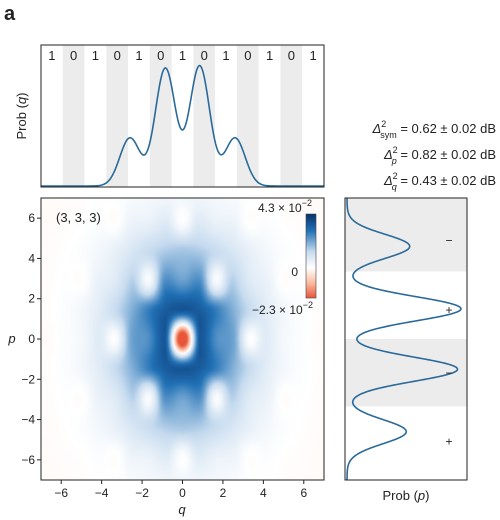  I want to click on x-axis-label: q, so click(182, 509).